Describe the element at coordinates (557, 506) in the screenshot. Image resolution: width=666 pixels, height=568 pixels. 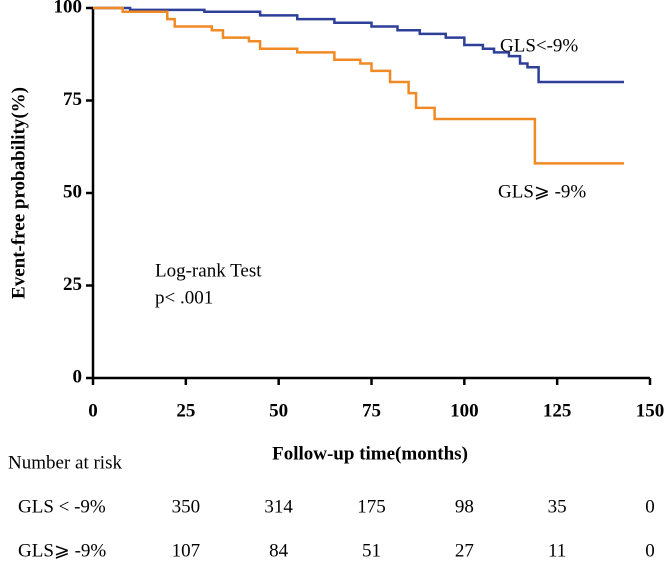
I see `risk-value: 35` at that location.